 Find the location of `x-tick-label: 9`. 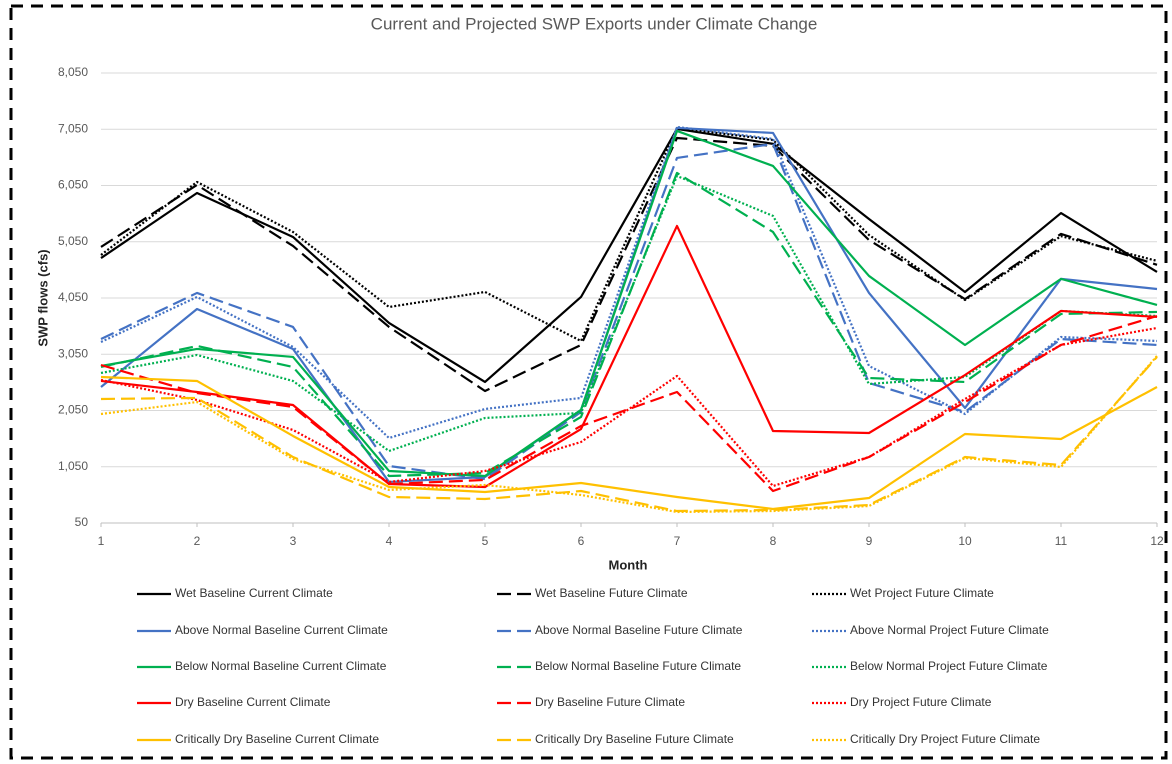

x-tick-label: 9 is located at coordinates (869, 541).